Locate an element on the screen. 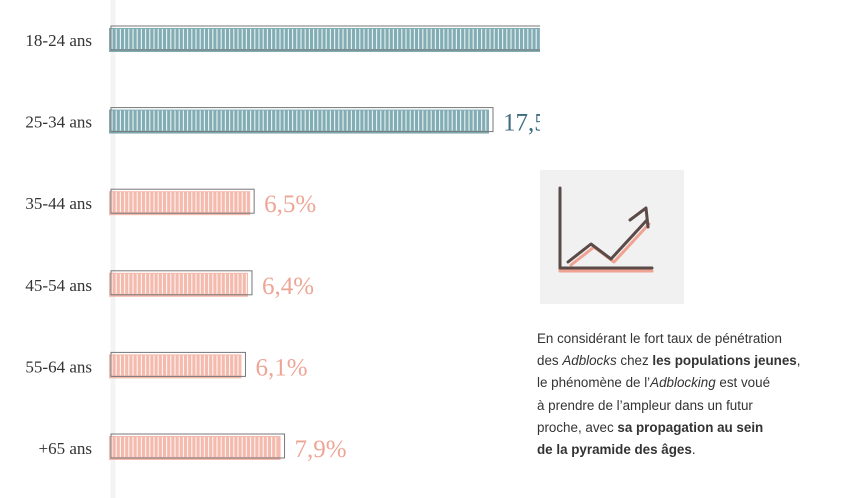 The height and width of the screenshot is (498, 851). caption-emphasis-pyramid: de la pyramide des âges is located at coordinates (614, 450).